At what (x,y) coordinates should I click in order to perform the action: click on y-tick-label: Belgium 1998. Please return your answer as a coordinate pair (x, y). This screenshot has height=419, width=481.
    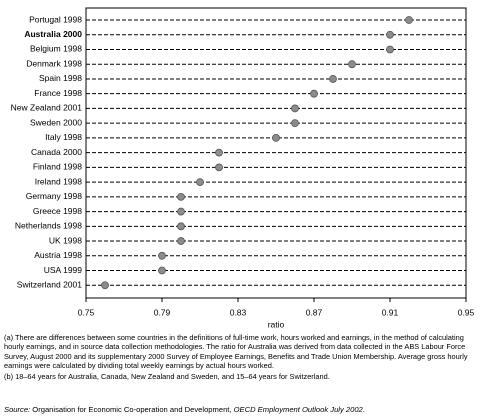
    Looking at the image, I should click on (56, 49).